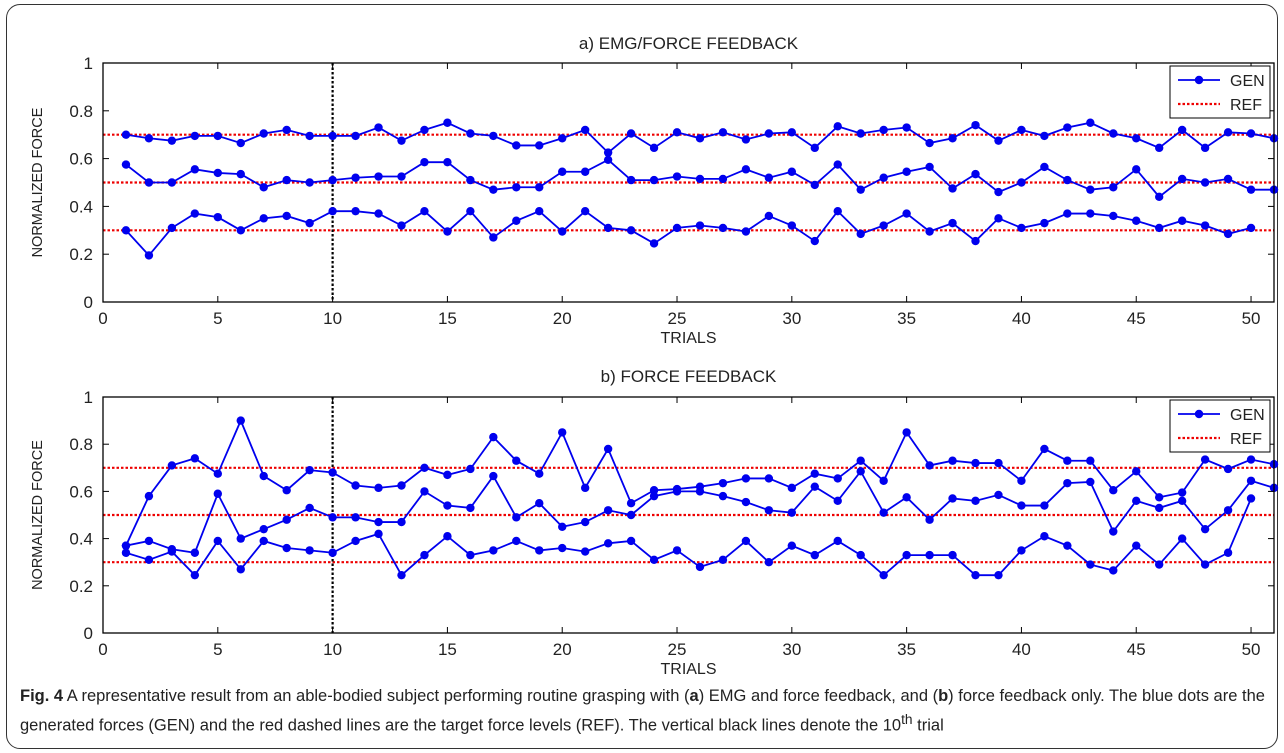 This screenshot has height=753, width=1284. What do you see at coordinates (562, 318) in the screenshot?
I see `chart-a-x-tick-label: 20` at bounding box center [562, 318].